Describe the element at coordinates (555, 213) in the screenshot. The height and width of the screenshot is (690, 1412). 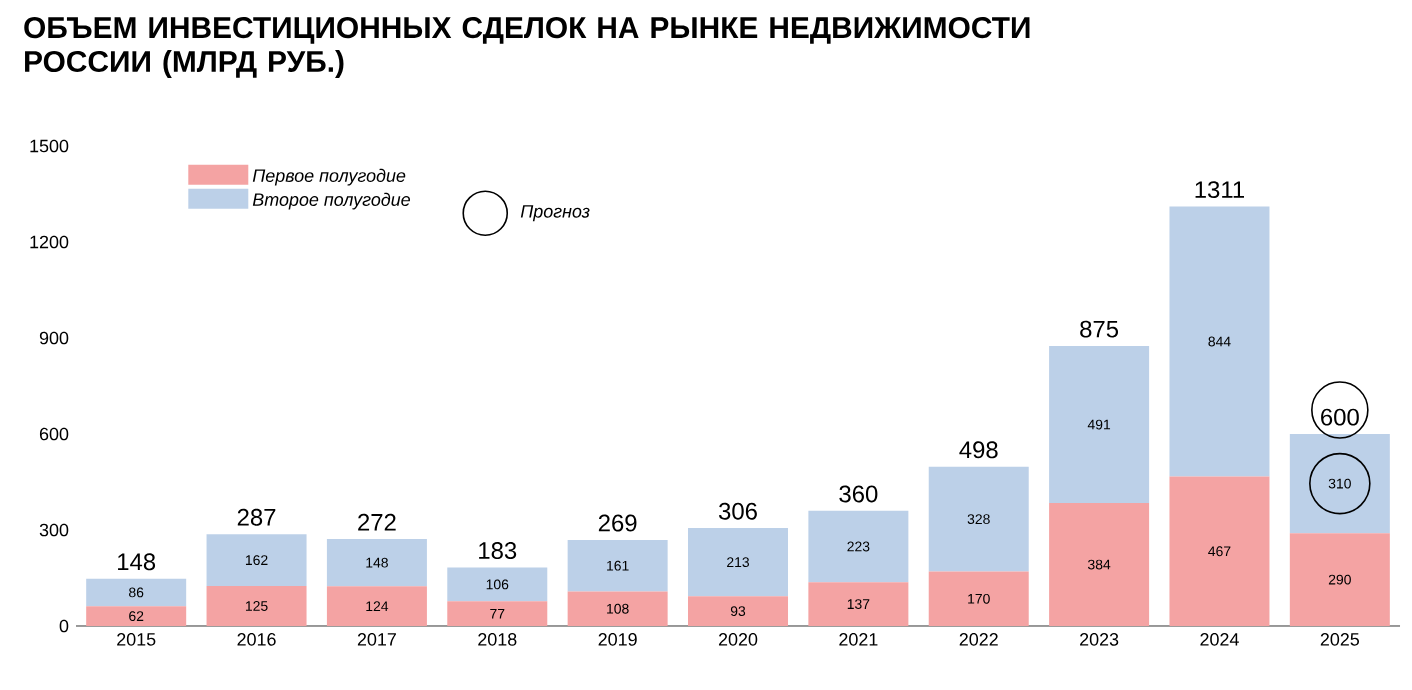
I see `annotation: Прогноз` at that location.